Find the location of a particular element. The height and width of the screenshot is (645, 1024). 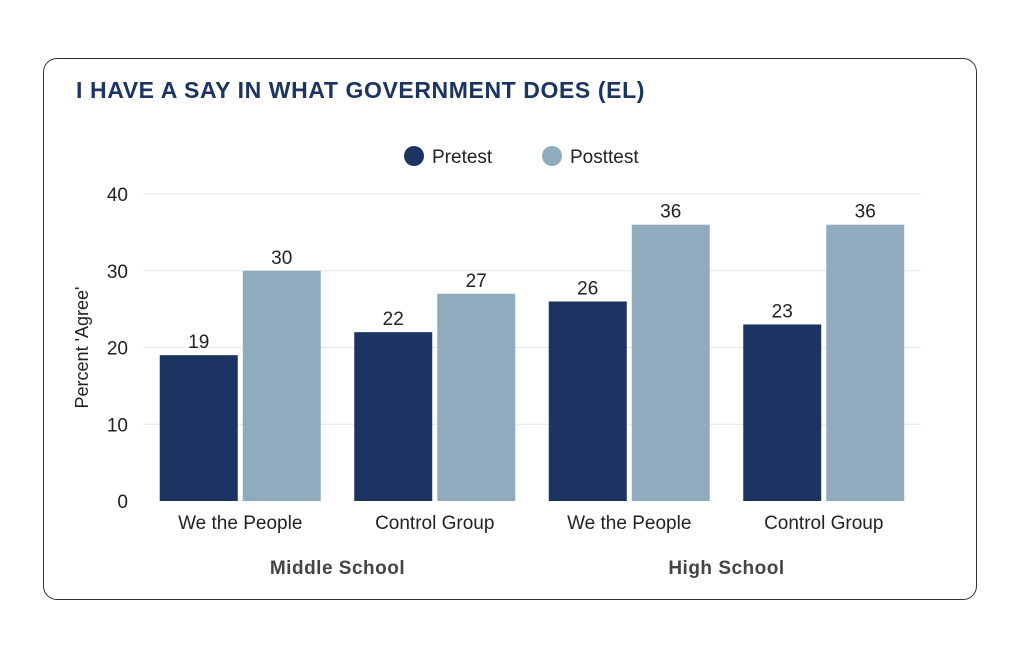

data-label: 30 is located at coordinates (281, 258).